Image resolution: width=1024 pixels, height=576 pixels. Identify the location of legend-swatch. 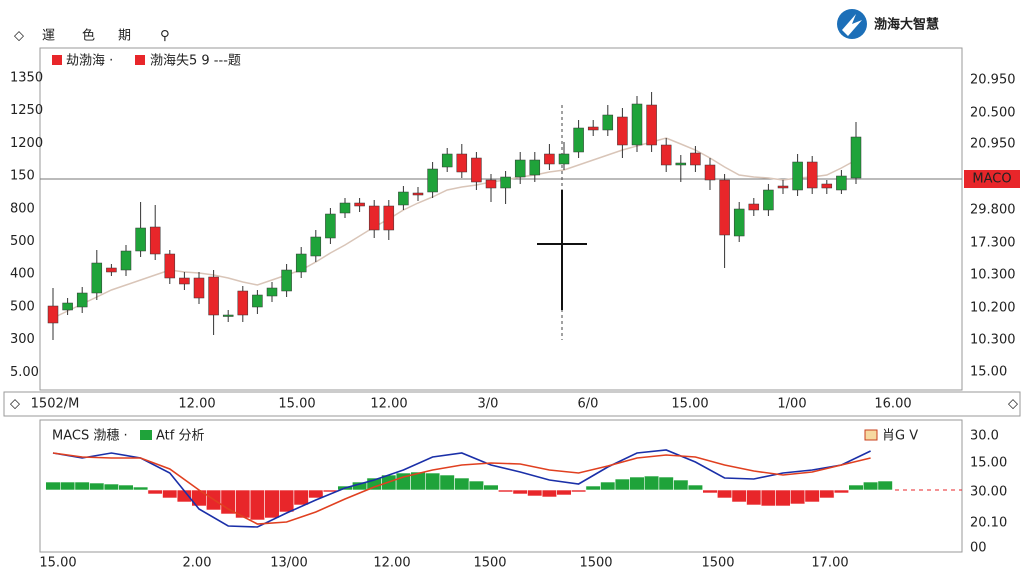
(871, 435).